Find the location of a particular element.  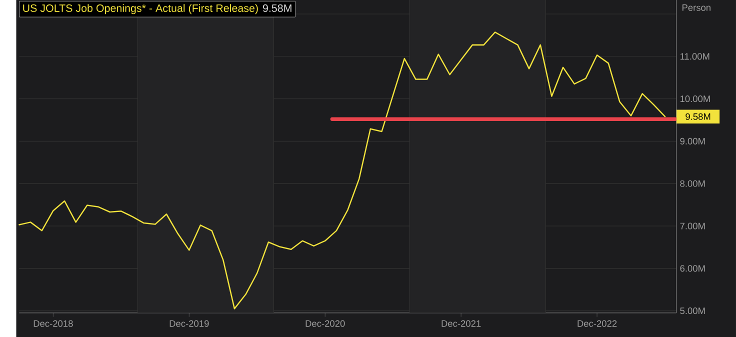

x-tick-label: Dec-2022 is located at coordinates (597, 323).